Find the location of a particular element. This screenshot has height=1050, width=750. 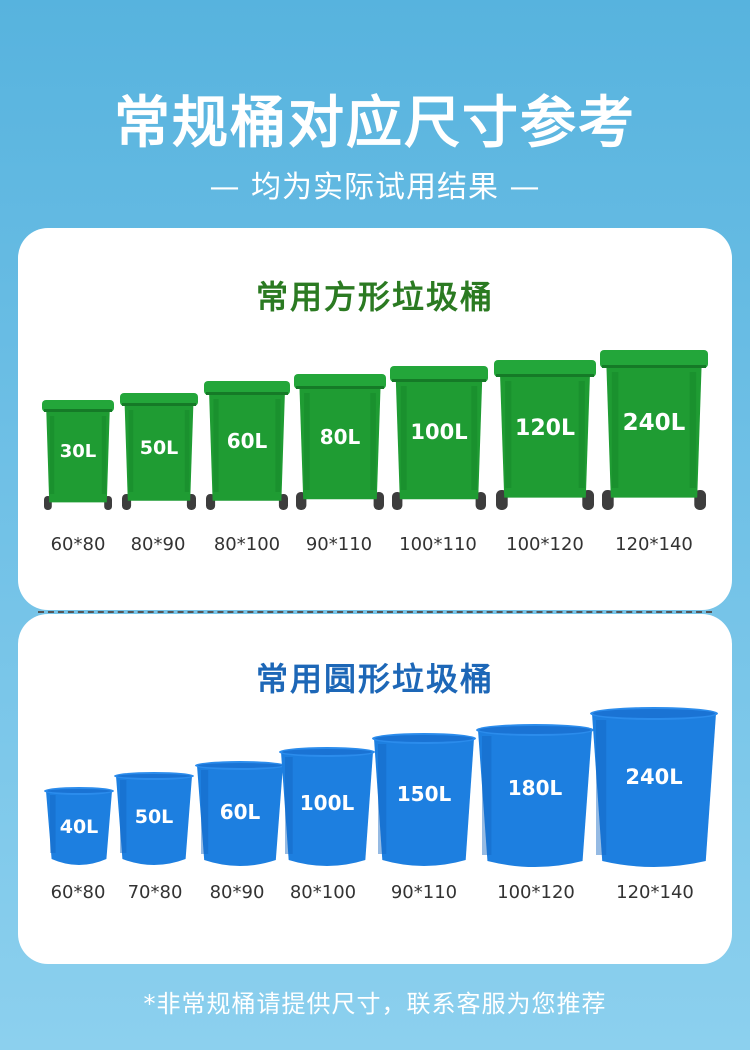

bucket-size-label: 90*110 is located at coordinates (424, 892).